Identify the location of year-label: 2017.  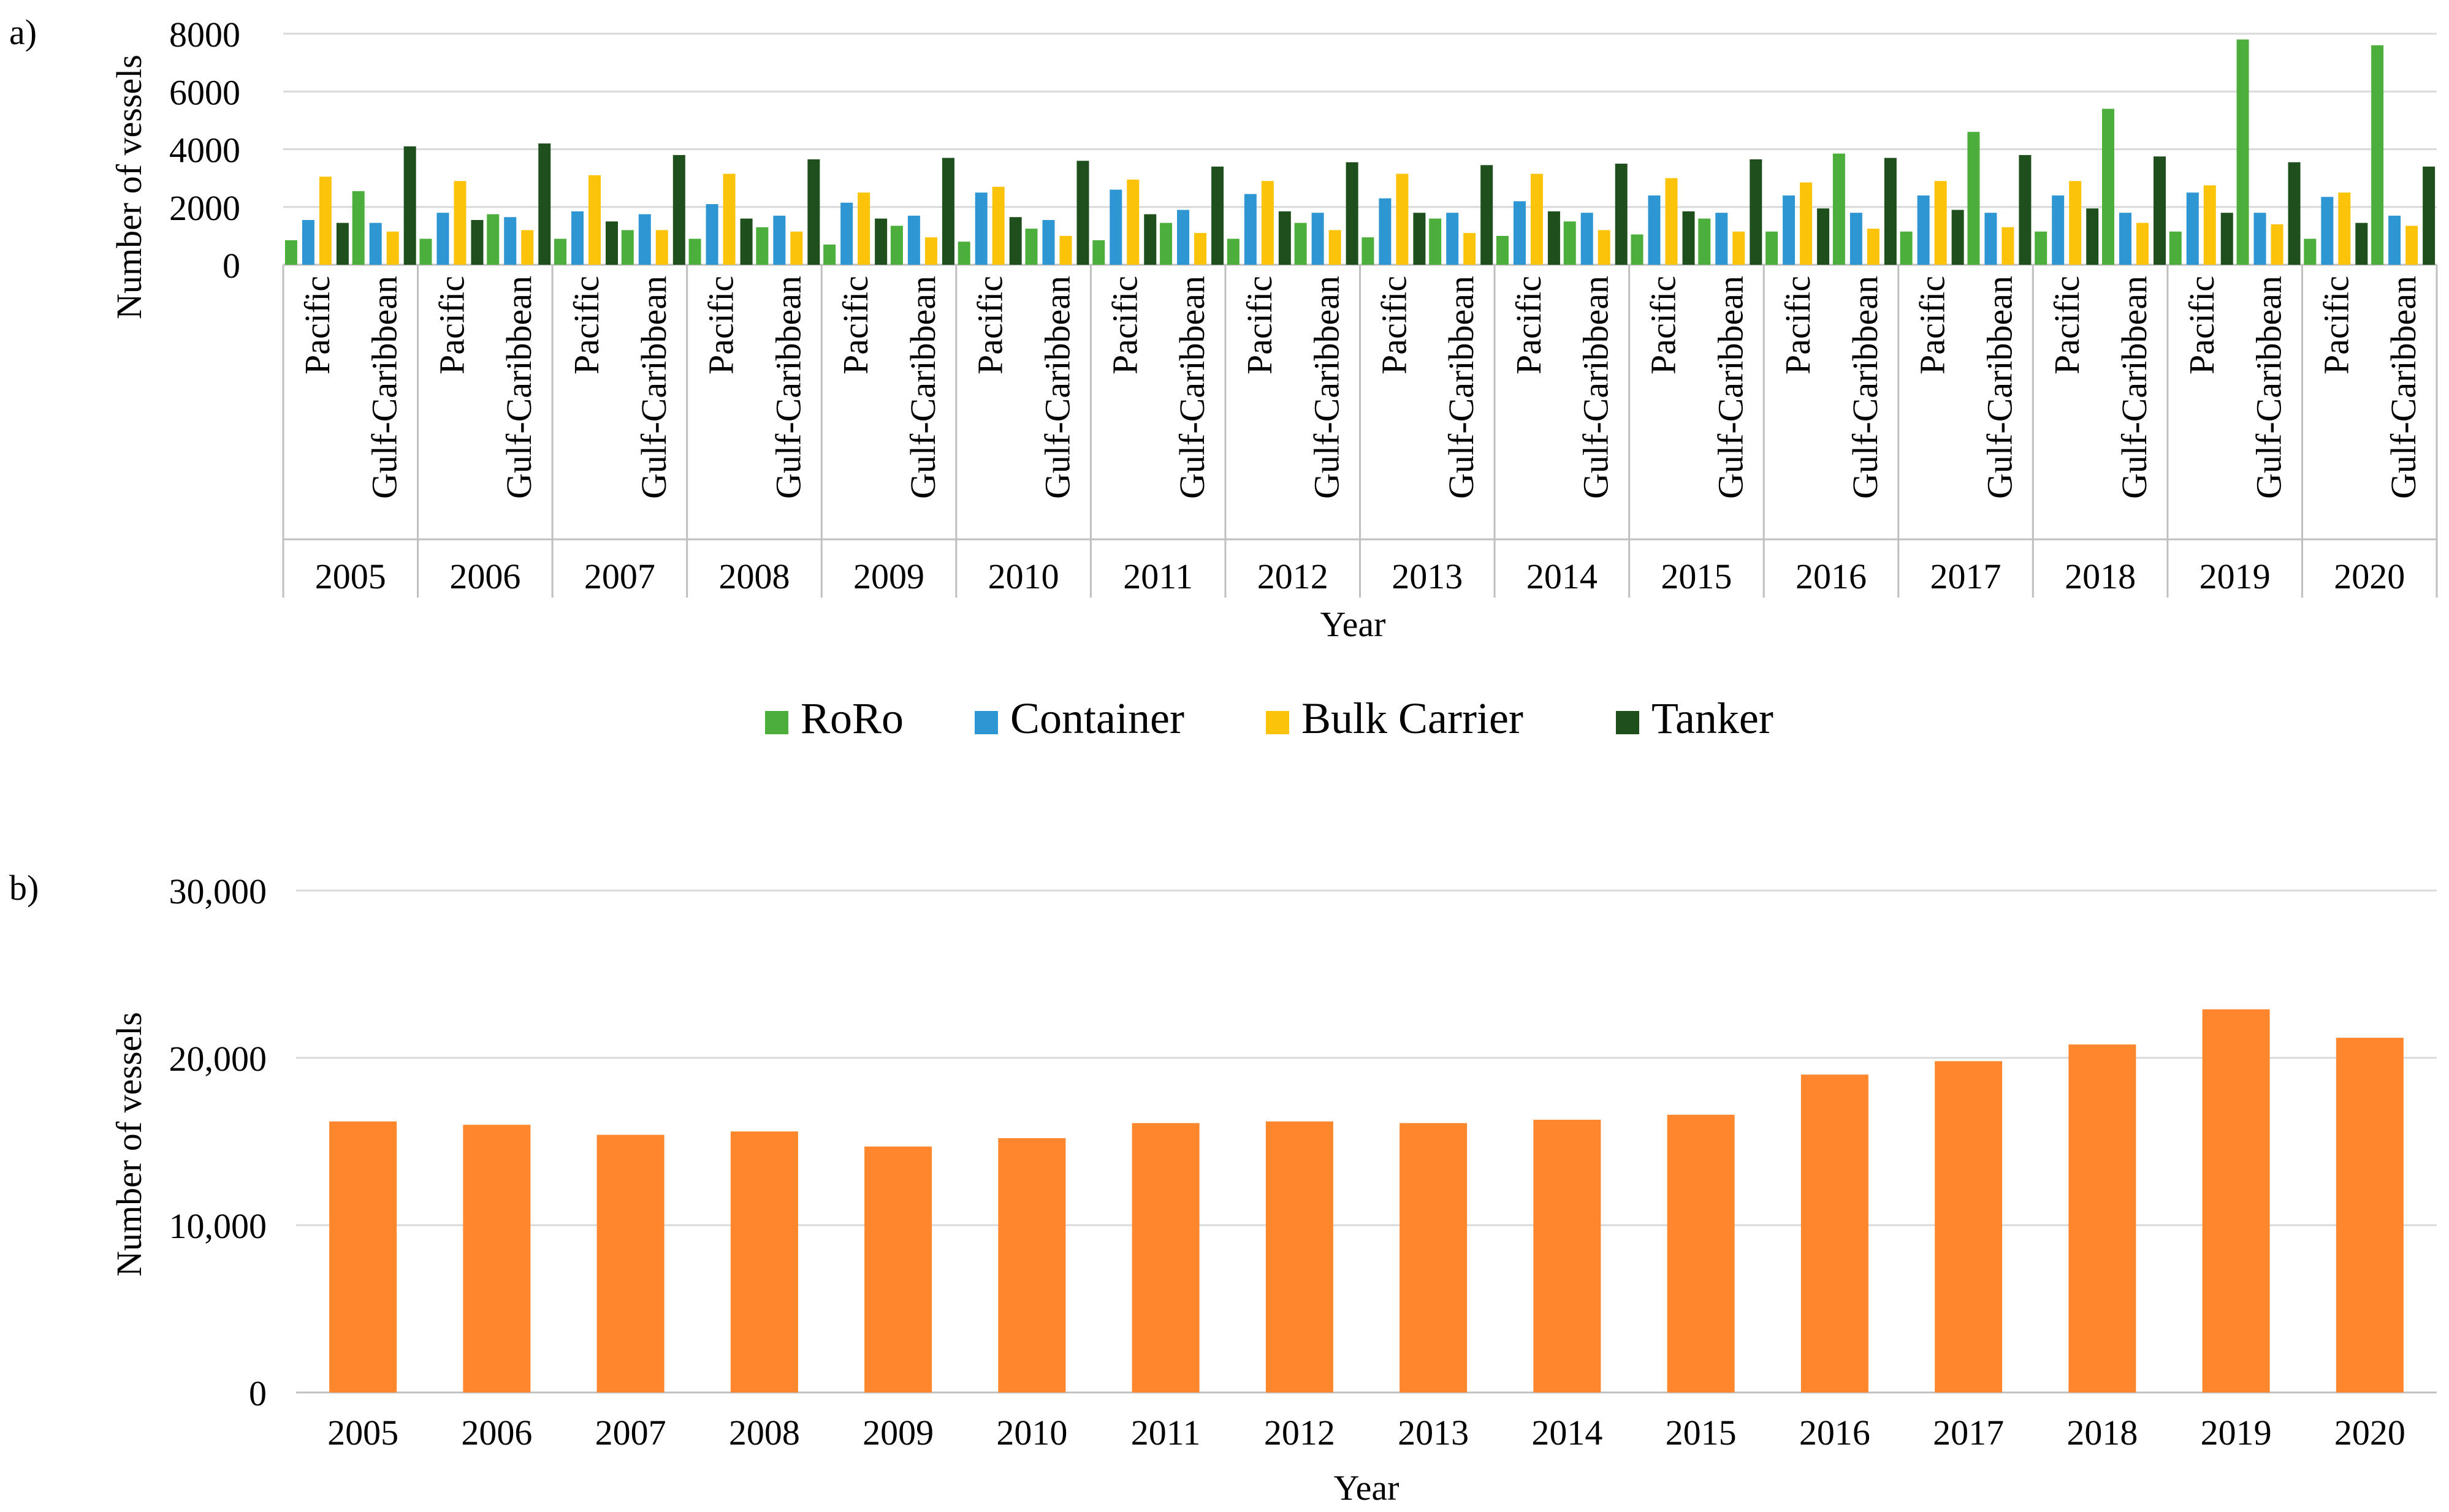
(1965, 576).